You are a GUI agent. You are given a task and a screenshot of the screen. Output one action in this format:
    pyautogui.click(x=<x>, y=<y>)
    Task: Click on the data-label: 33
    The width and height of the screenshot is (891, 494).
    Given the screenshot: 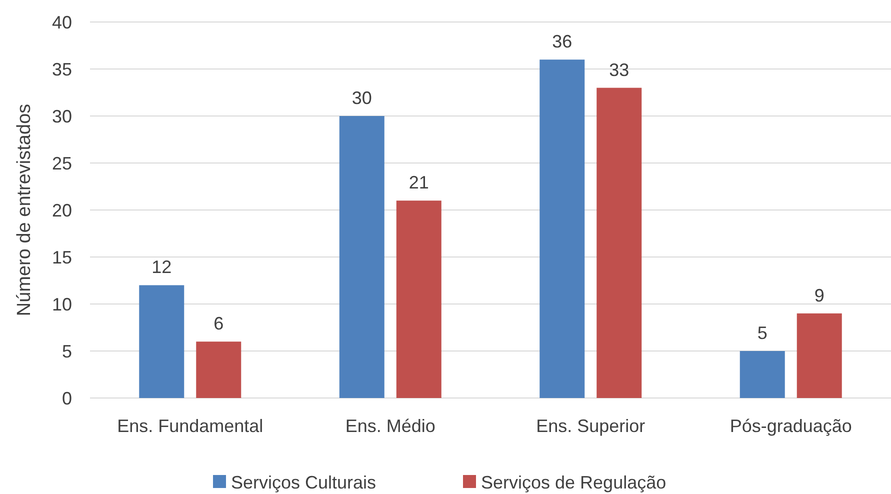 What is the action you would take?
    pyautogui.click(x=619, y=70)
    